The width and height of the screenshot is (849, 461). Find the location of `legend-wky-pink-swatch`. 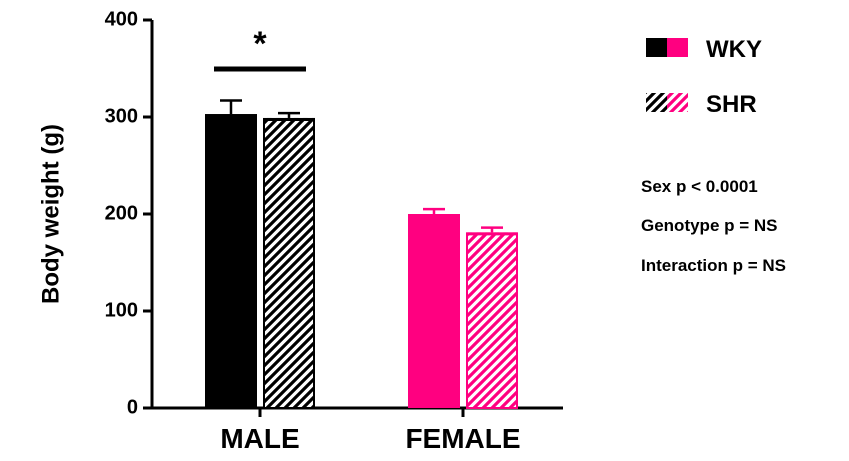

legend-wky-pink-swatch is located at coordinates (677, 47).